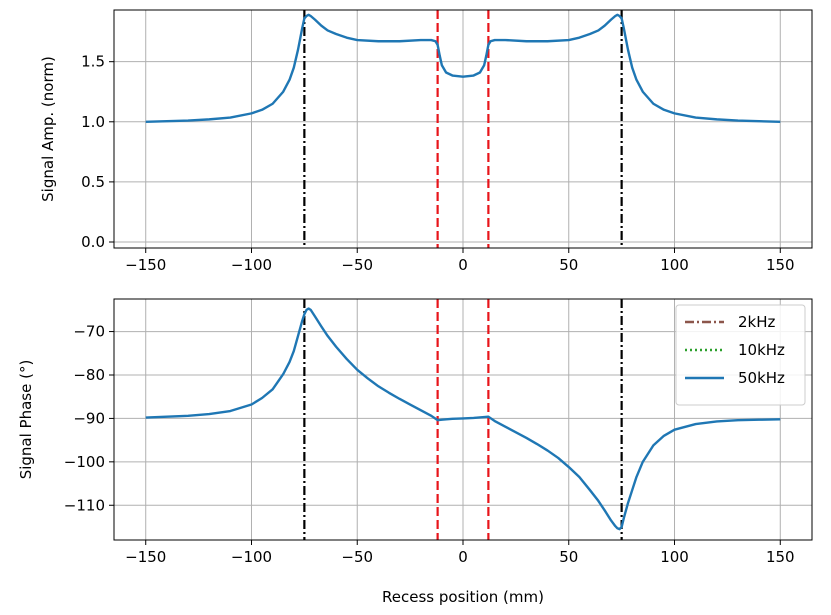 This screenshot has height=615, width=831. Describe the element at coordinates (89, 418) in the screenshot. I see `y-tick-label: −90` at that location.